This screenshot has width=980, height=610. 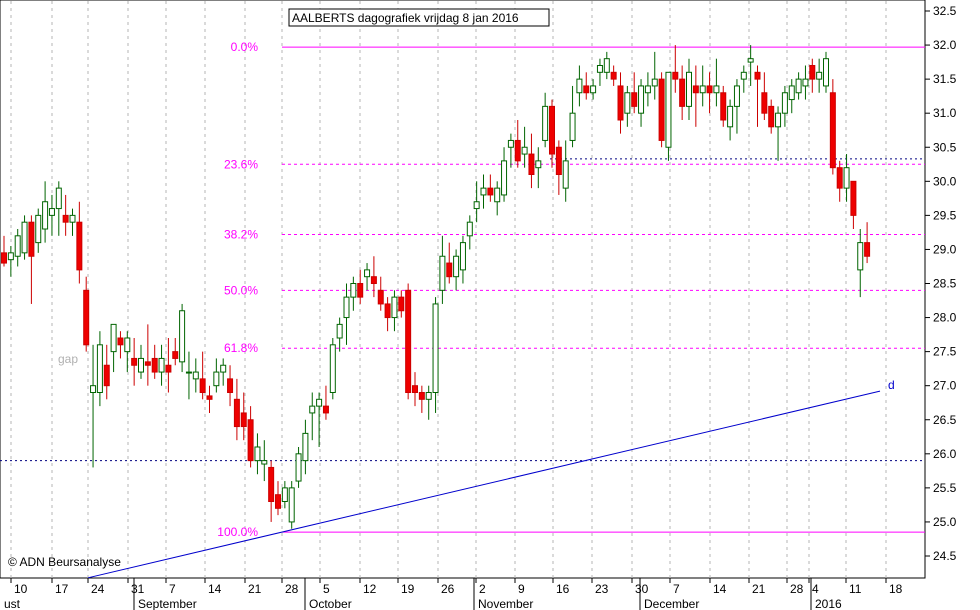 I want to click on x-day-label-9: 12, so click(x=370, y=589).